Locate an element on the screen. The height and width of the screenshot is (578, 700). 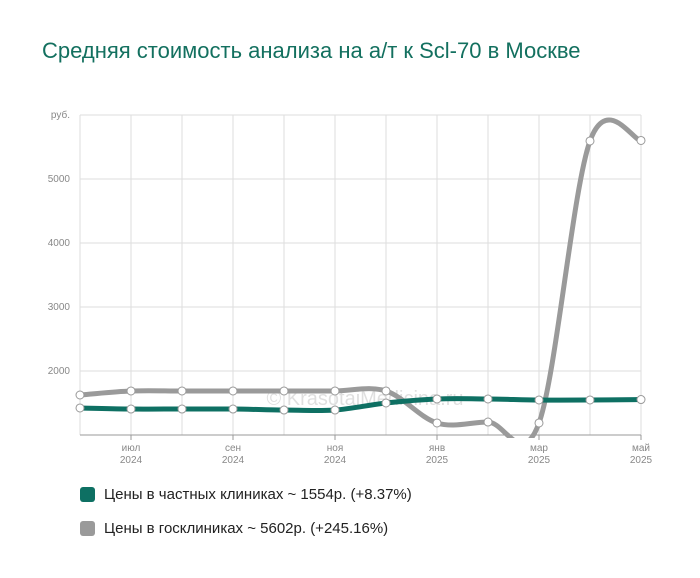
x-tick-label: мар 2025 is located at coordinates (539, 454).